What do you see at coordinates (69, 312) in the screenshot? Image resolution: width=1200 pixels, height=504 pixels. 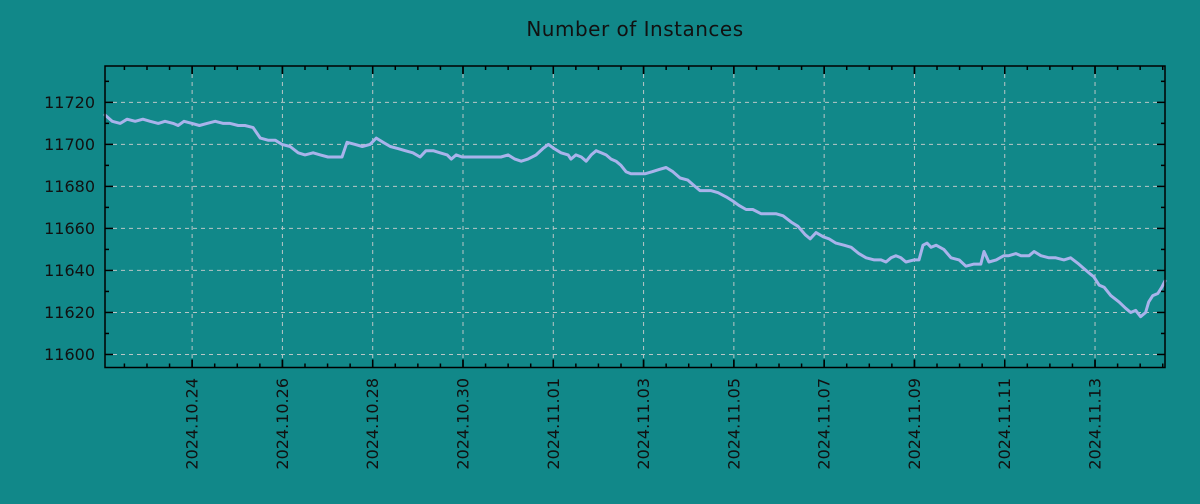 I see `y-tick-label: 11620` at bounding box center [69, 312].